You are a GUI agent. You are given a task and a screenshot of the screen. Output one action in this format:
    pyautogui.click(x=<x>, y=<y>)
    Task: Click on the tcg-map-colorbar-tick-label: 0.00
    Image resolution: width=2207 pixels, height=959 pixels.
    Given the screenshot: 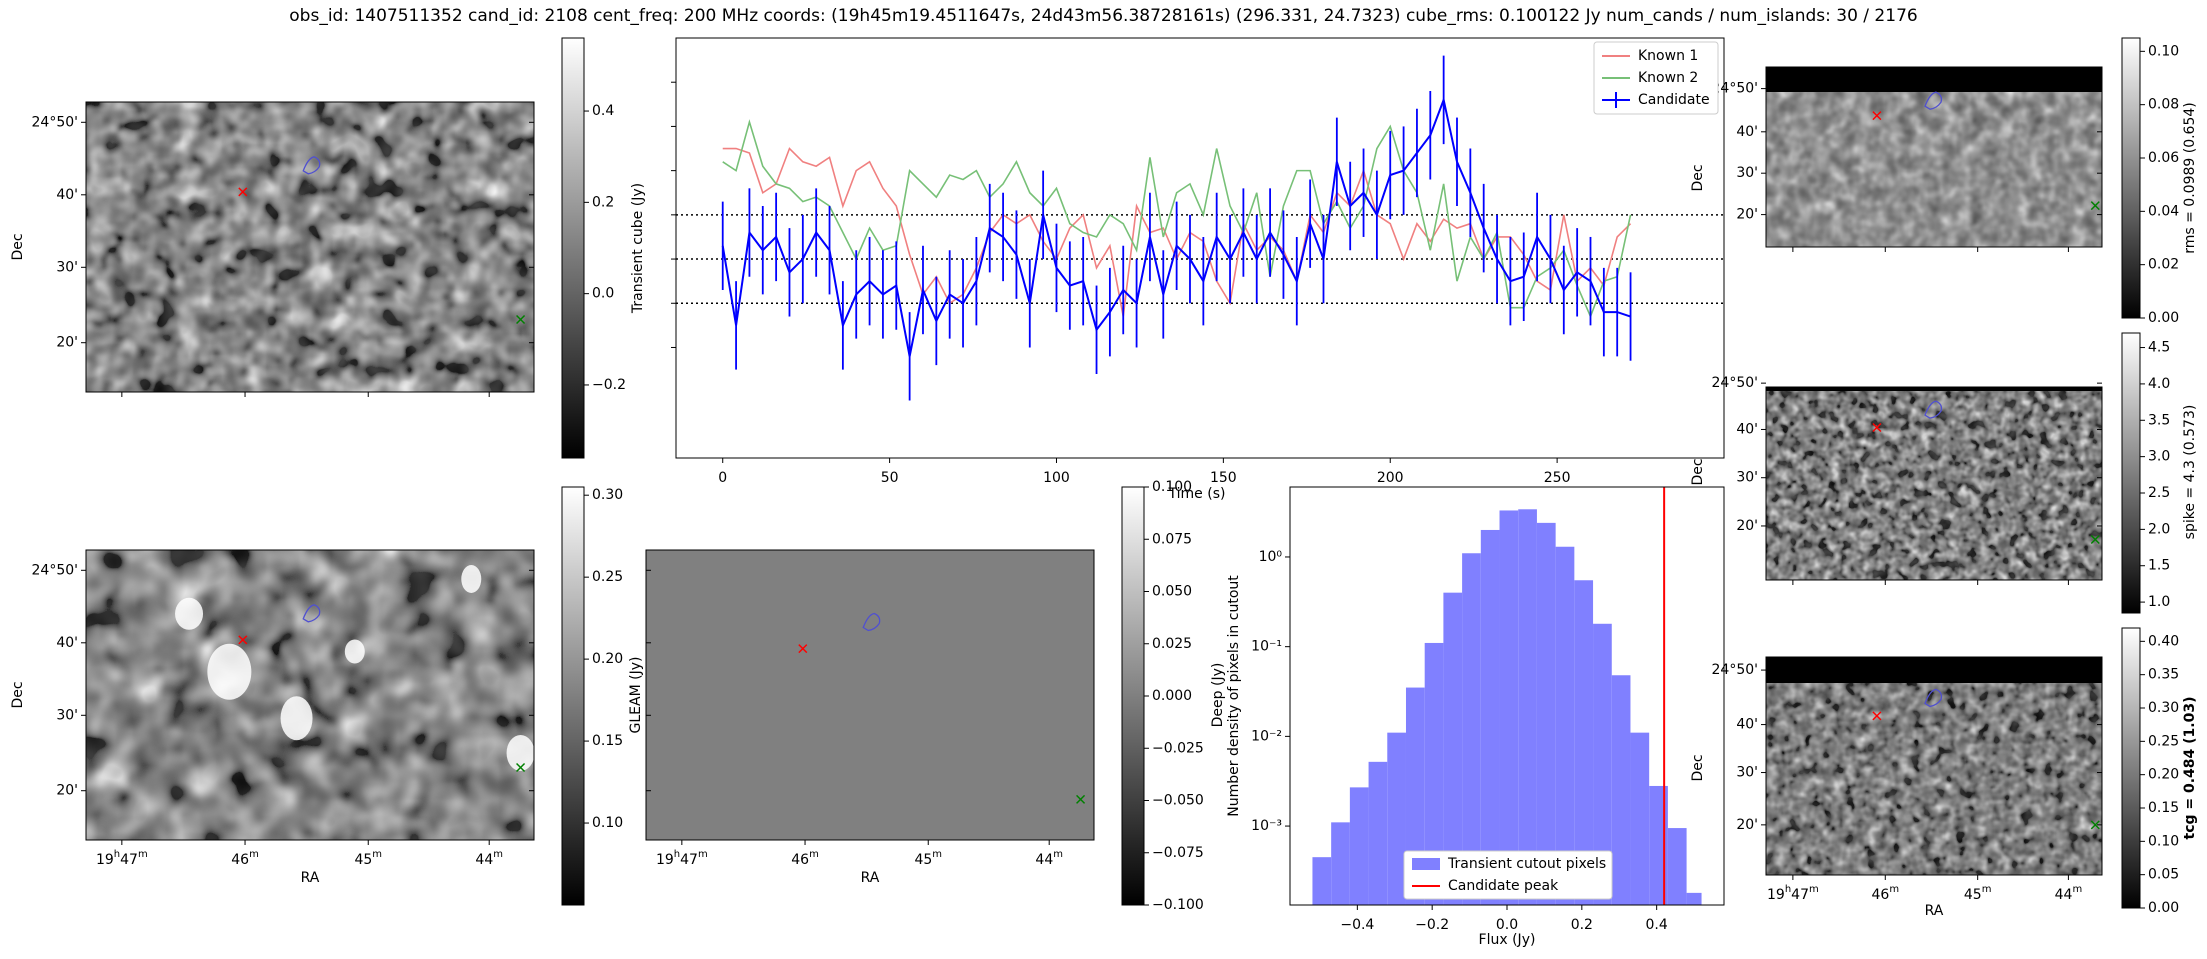 What is the action you would take?
    pyautogui.click(x=2163, y=908)
    